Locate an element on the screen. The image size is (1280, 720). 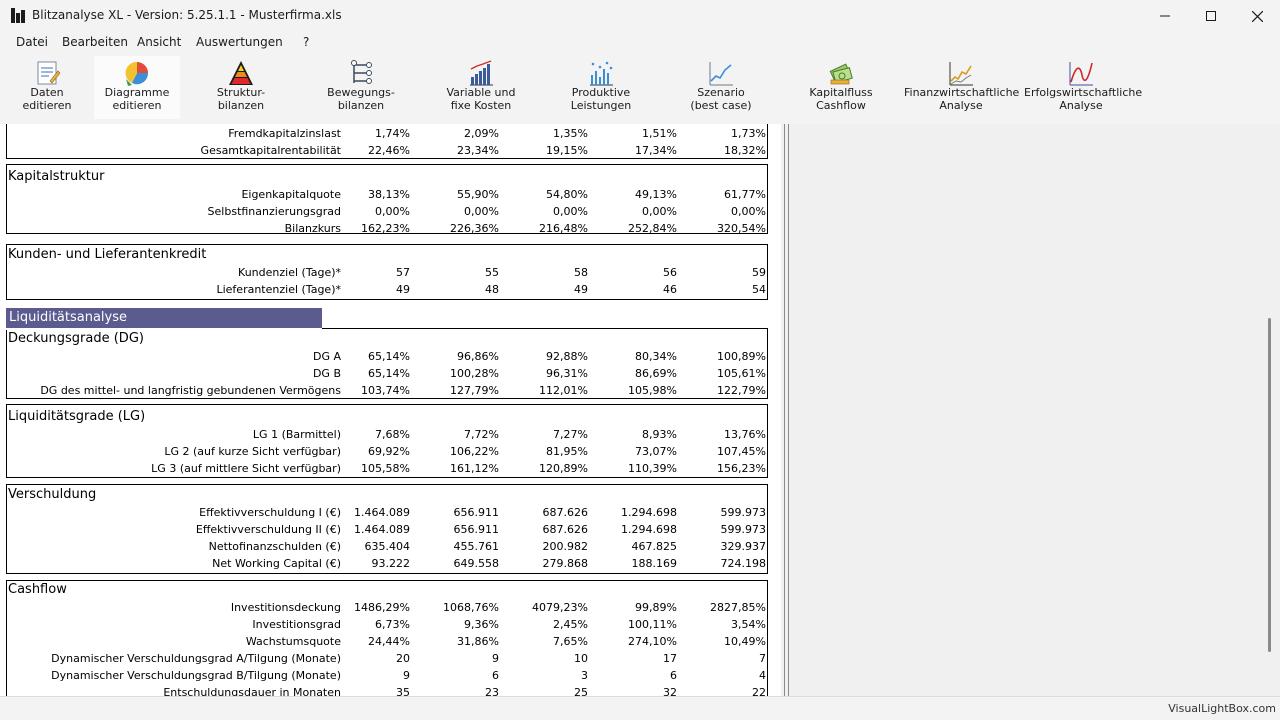
produktive-leistungen-button: Produktive Leistungen is located at coordinates (601, 87).